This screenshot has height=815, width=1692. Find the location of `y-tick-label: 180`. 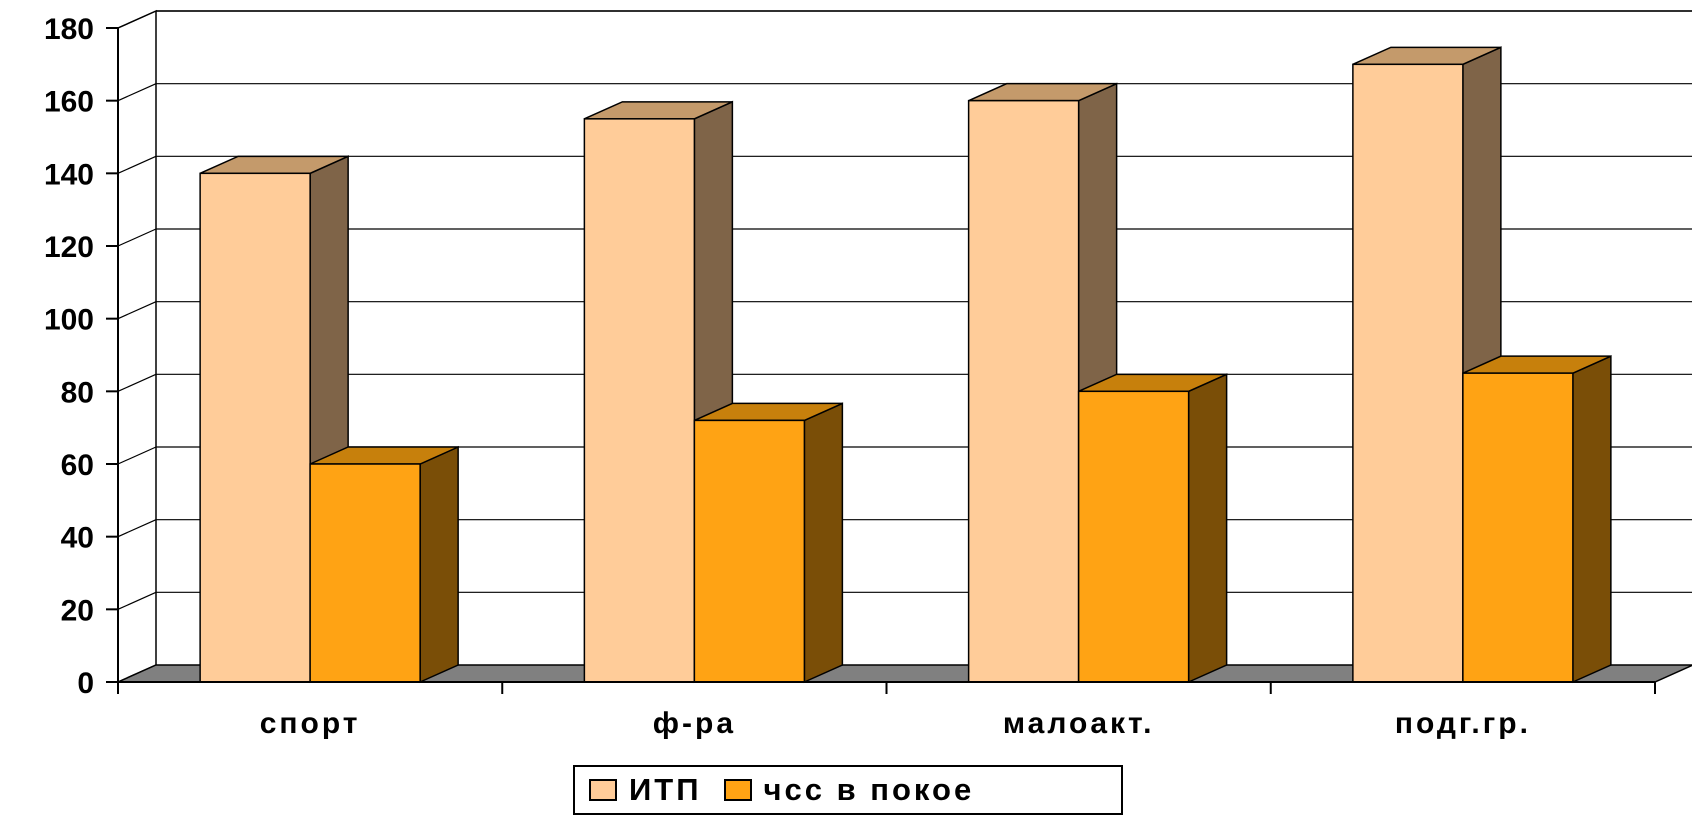

y-tick-label: 180 is located at coordinates (69, 29).